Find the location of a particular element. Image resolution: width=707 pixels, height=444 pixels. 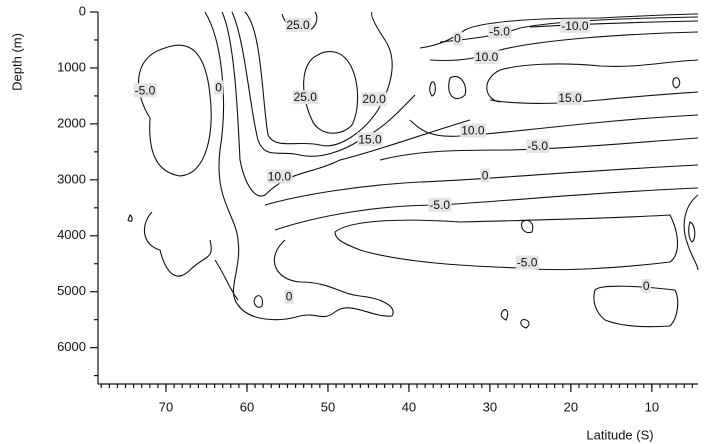

contour-label: 20.0 is located at coordinates (374, 99).